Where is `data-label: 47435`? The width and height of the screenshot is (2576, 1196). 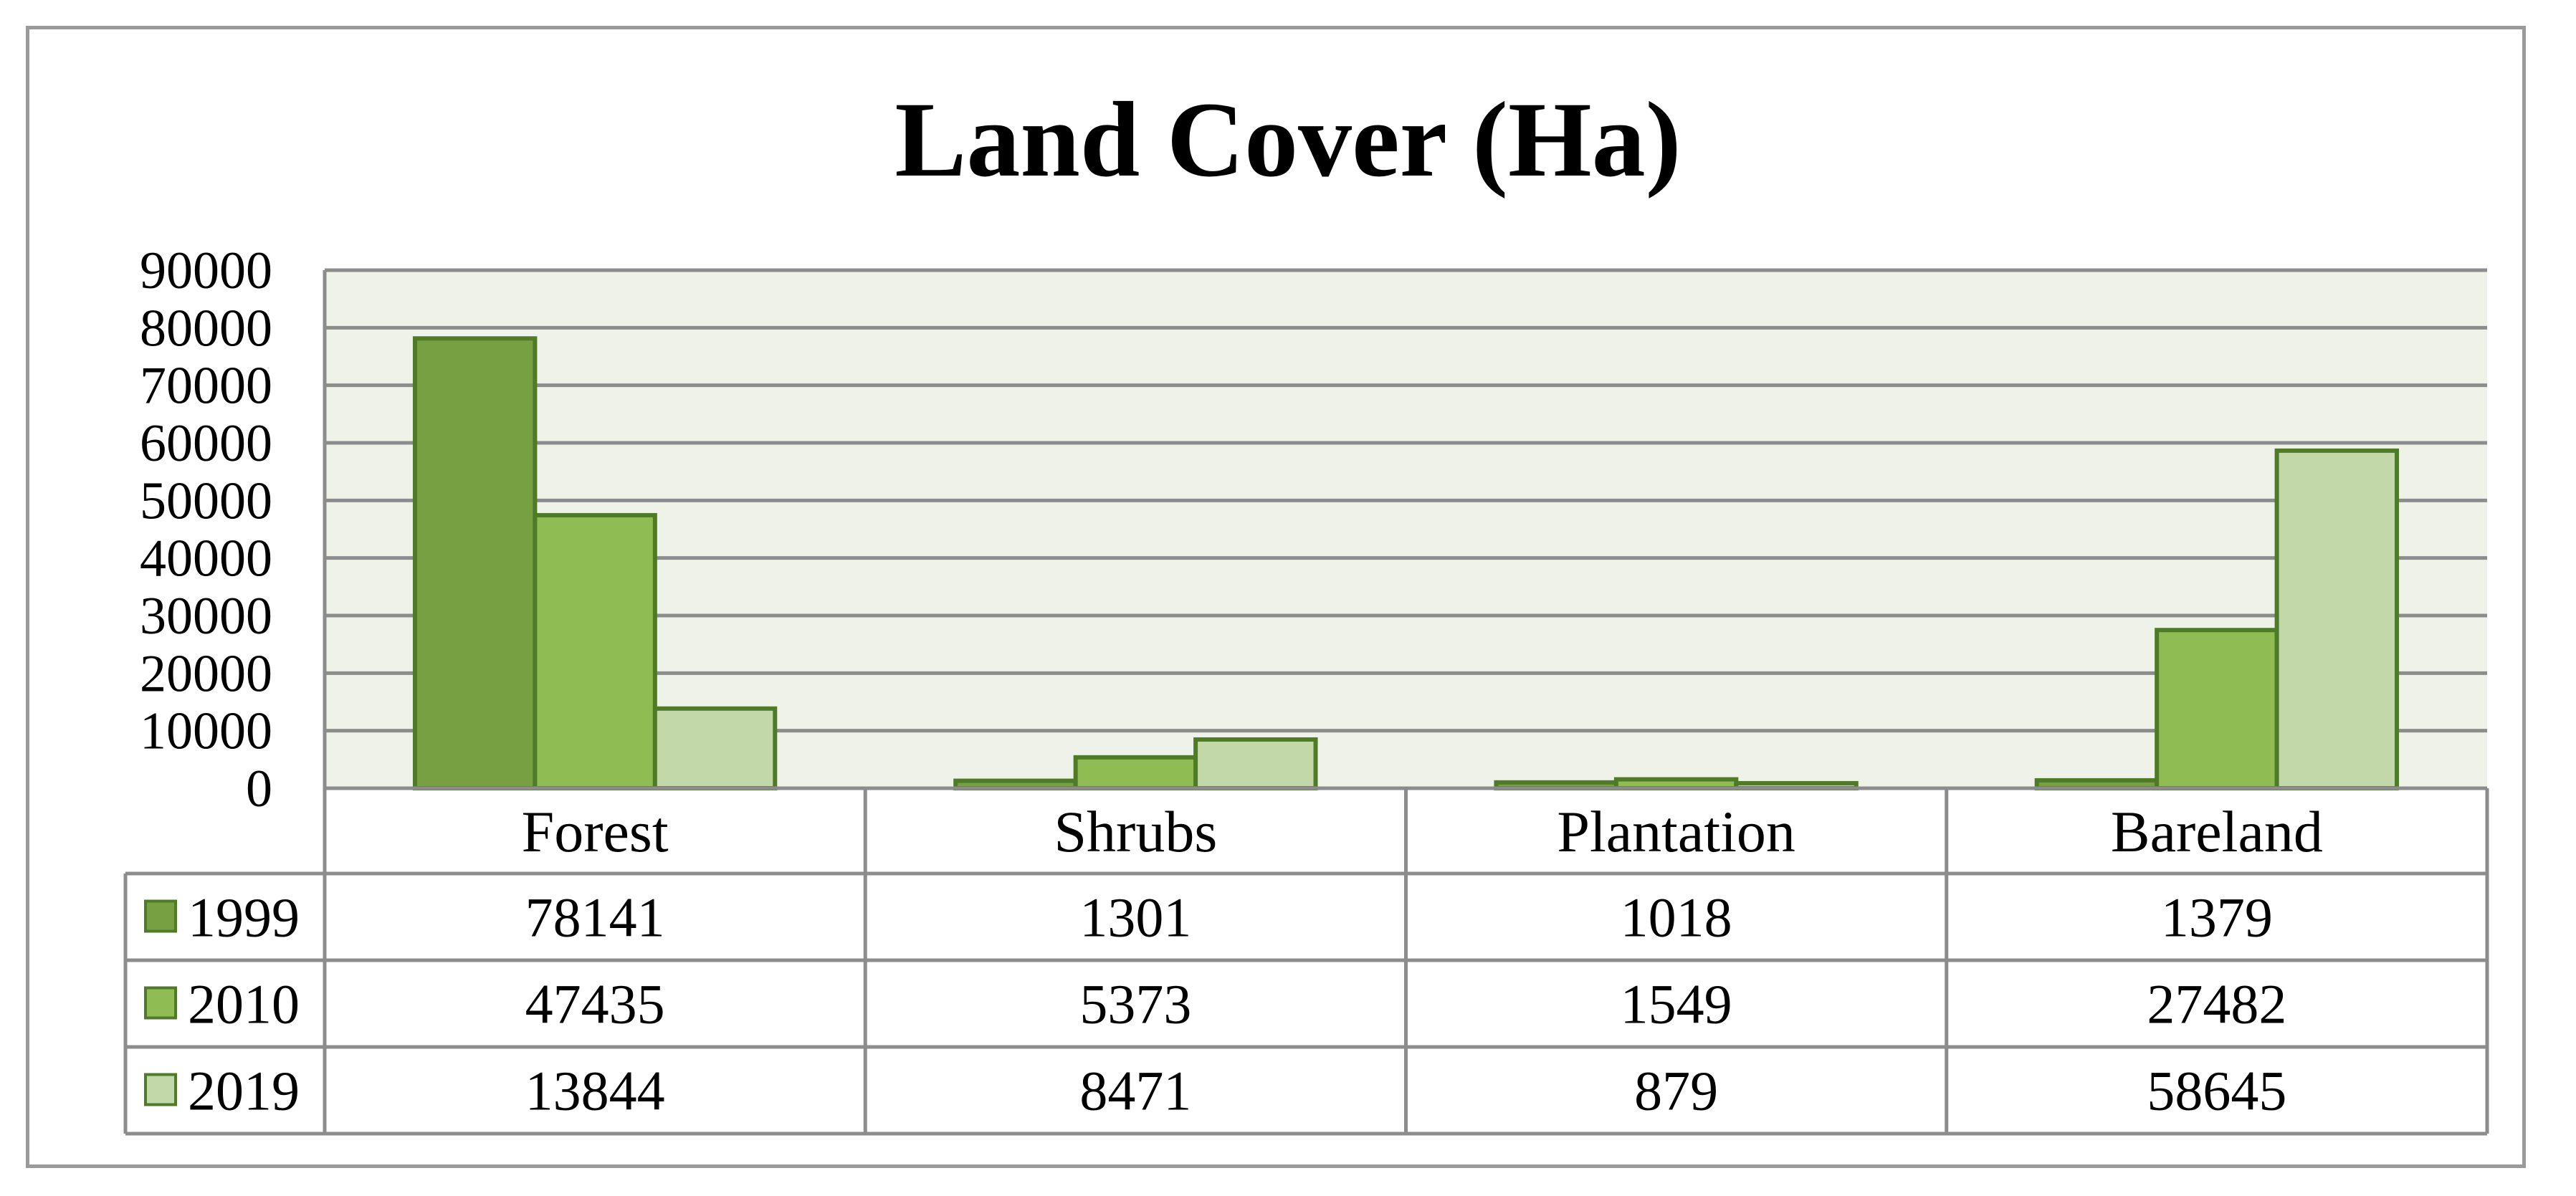 data-label: 47435 is located at coordinates (595, 1004).